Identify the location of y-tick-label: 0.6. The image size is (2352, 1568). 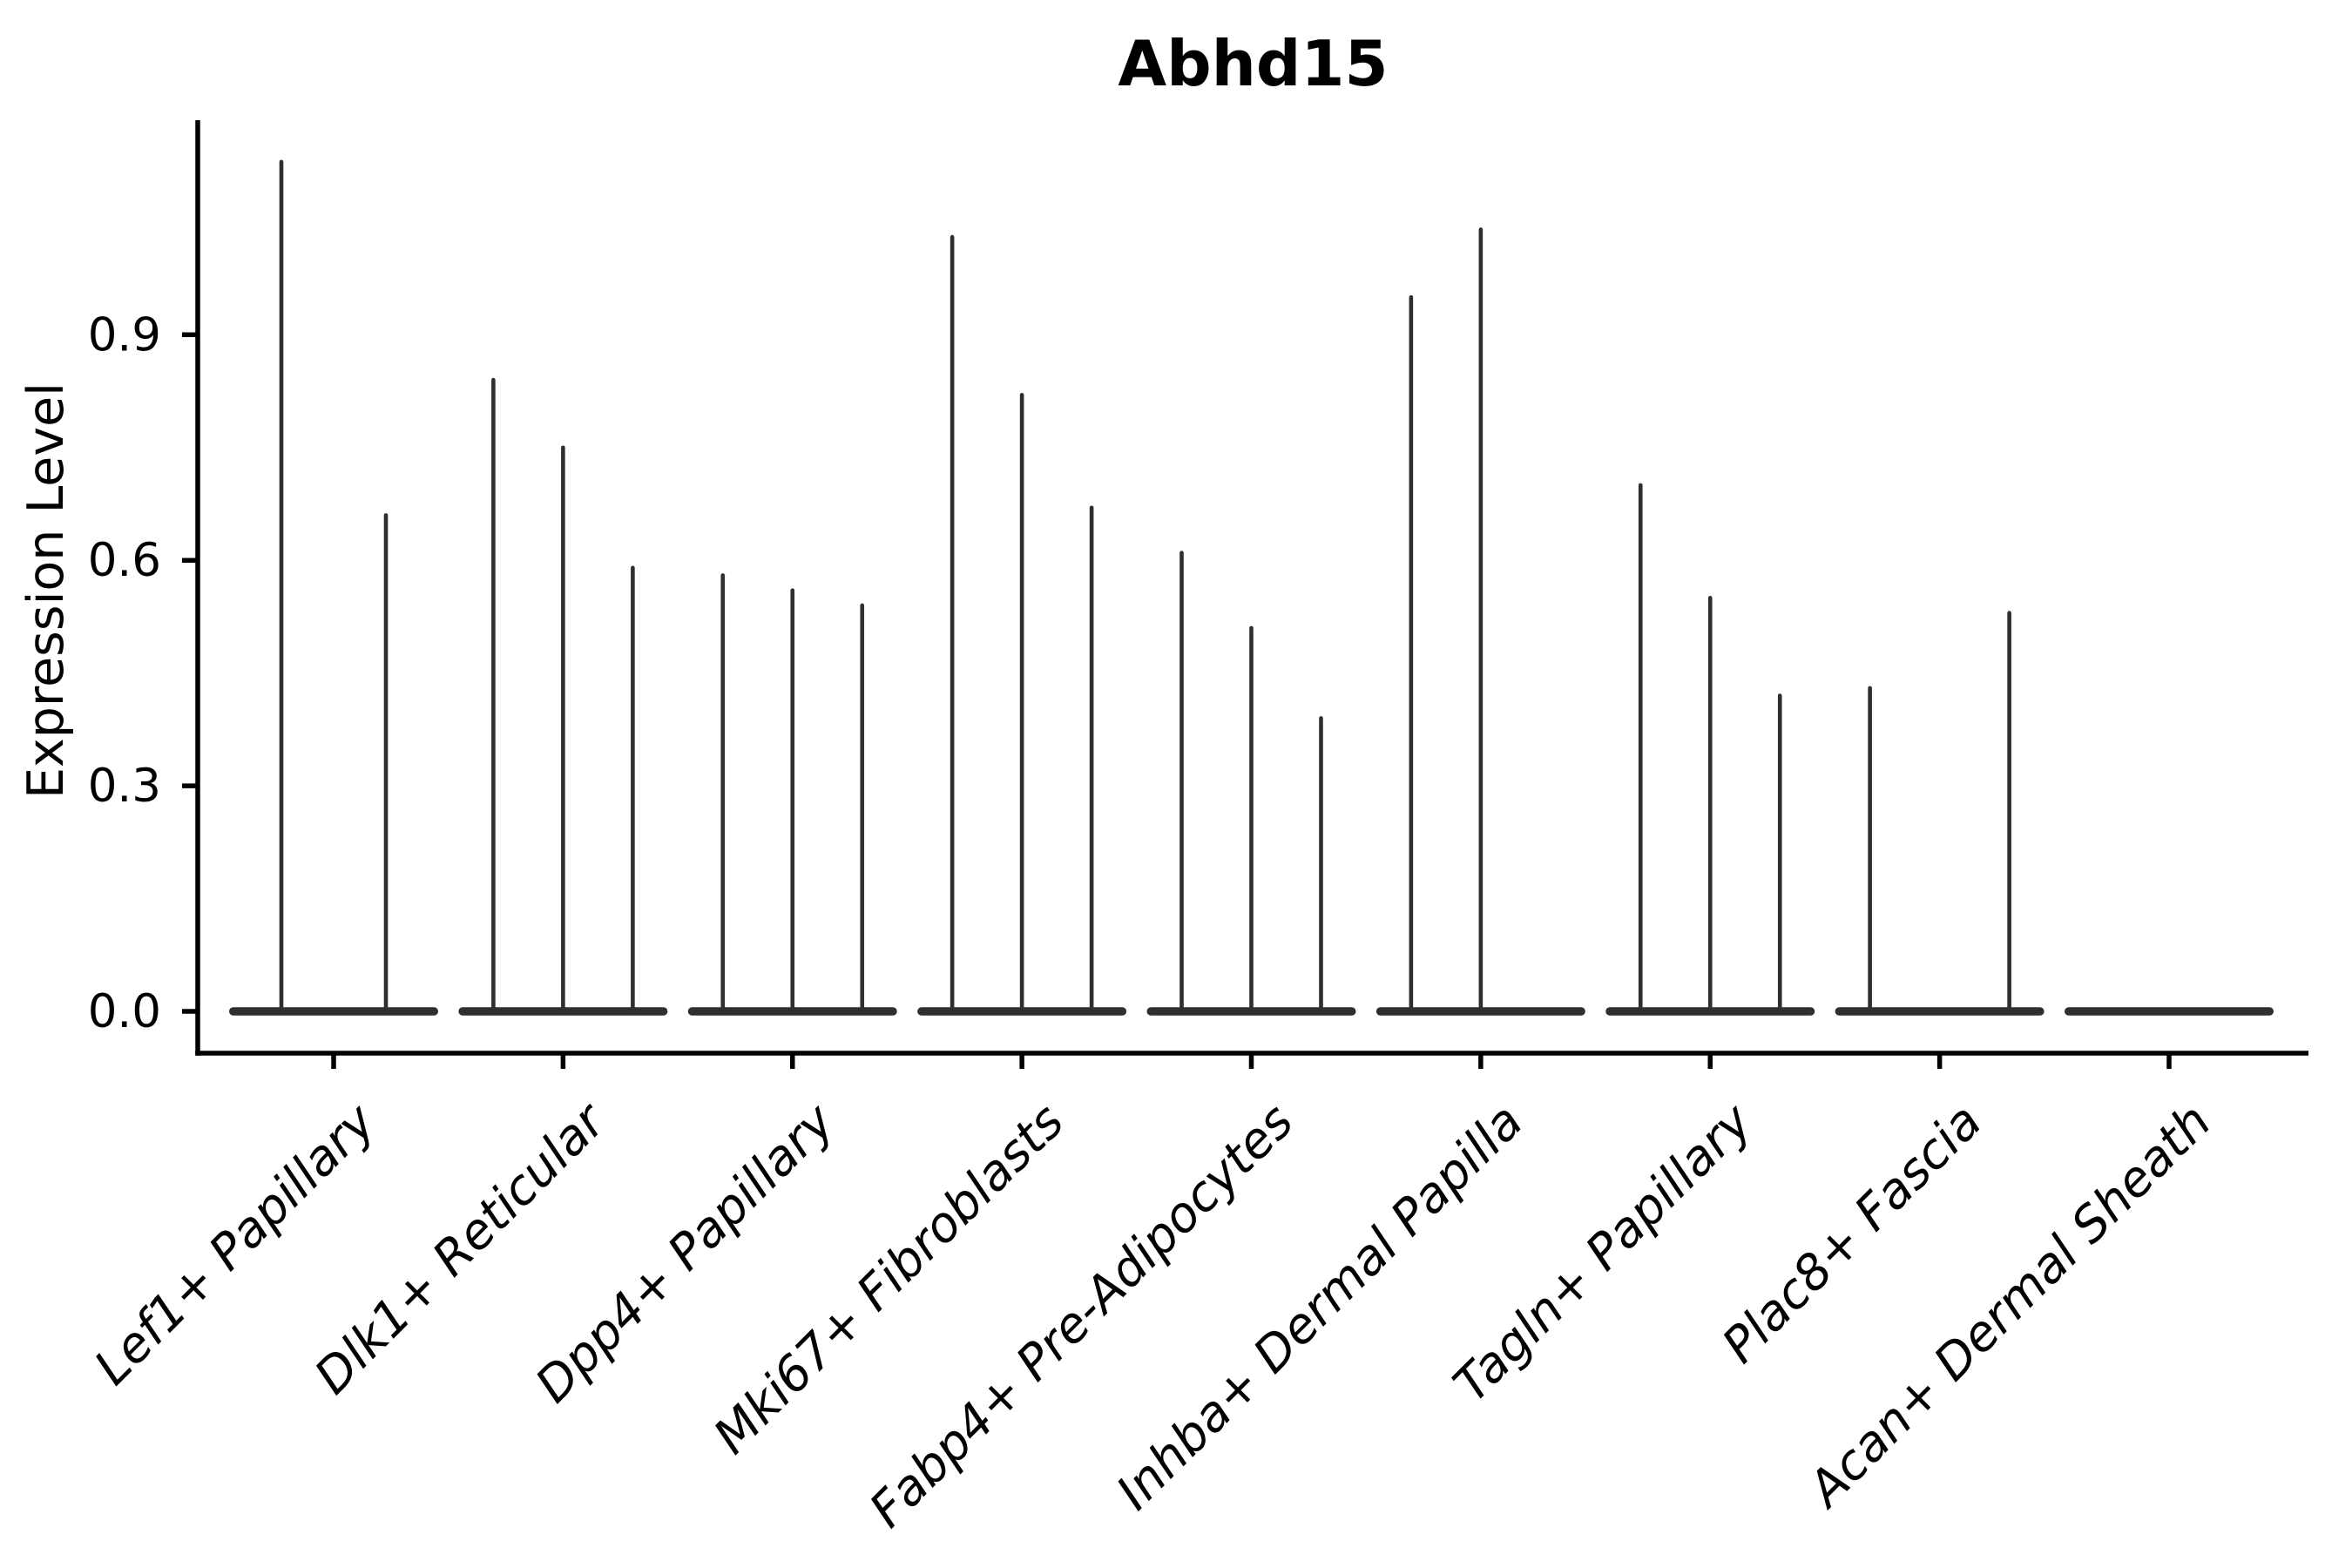
(125, 560).